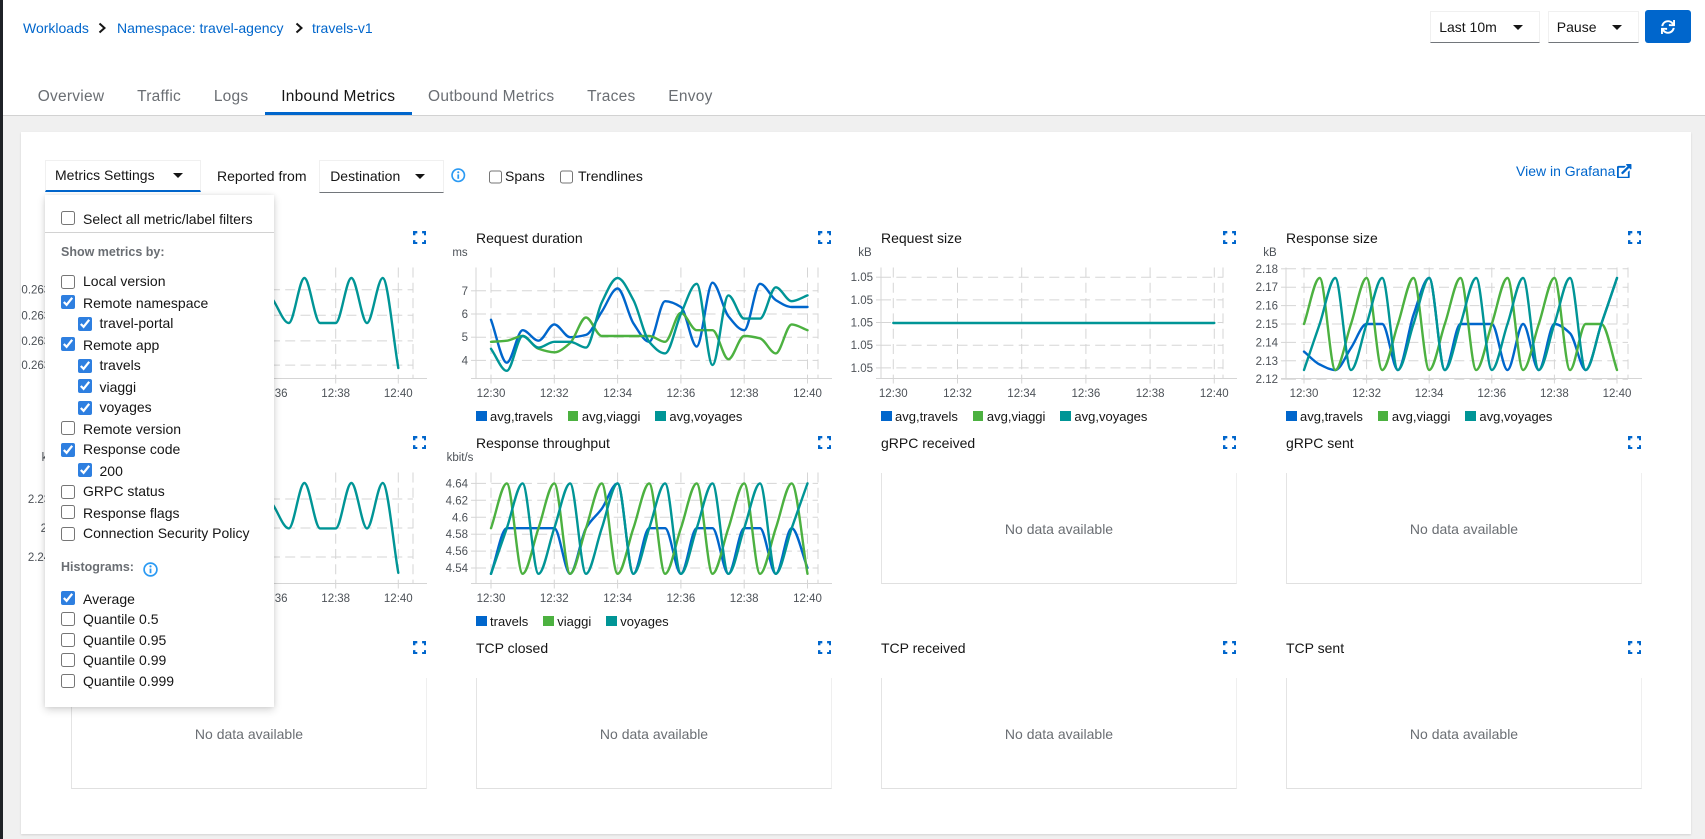 This screenshot has width=1705, height=839. Describe the element at coordinates (465, 361) in the screenshot. I see `svg-text: 4` at that location.